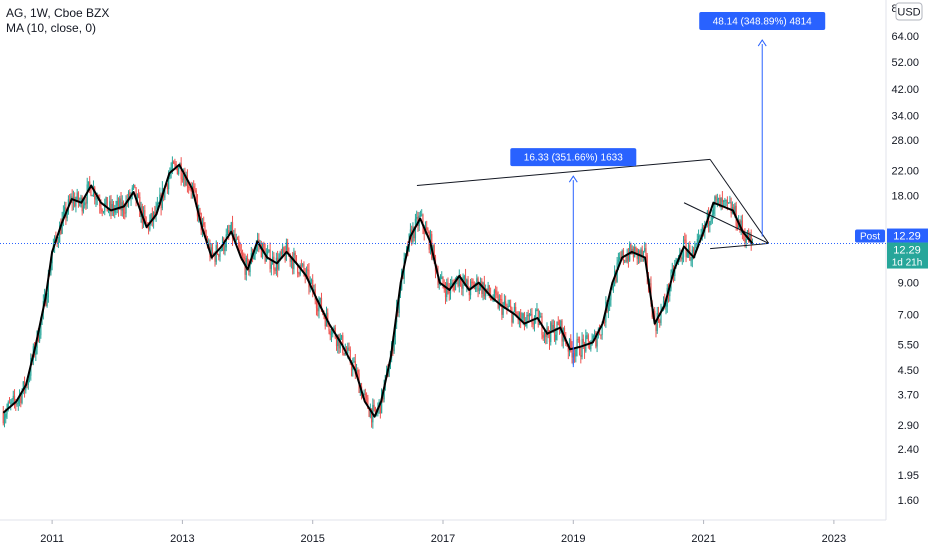  Describe the element at coordinates (907, 235) in the screenshot. I see `post-price-badge` at that location.